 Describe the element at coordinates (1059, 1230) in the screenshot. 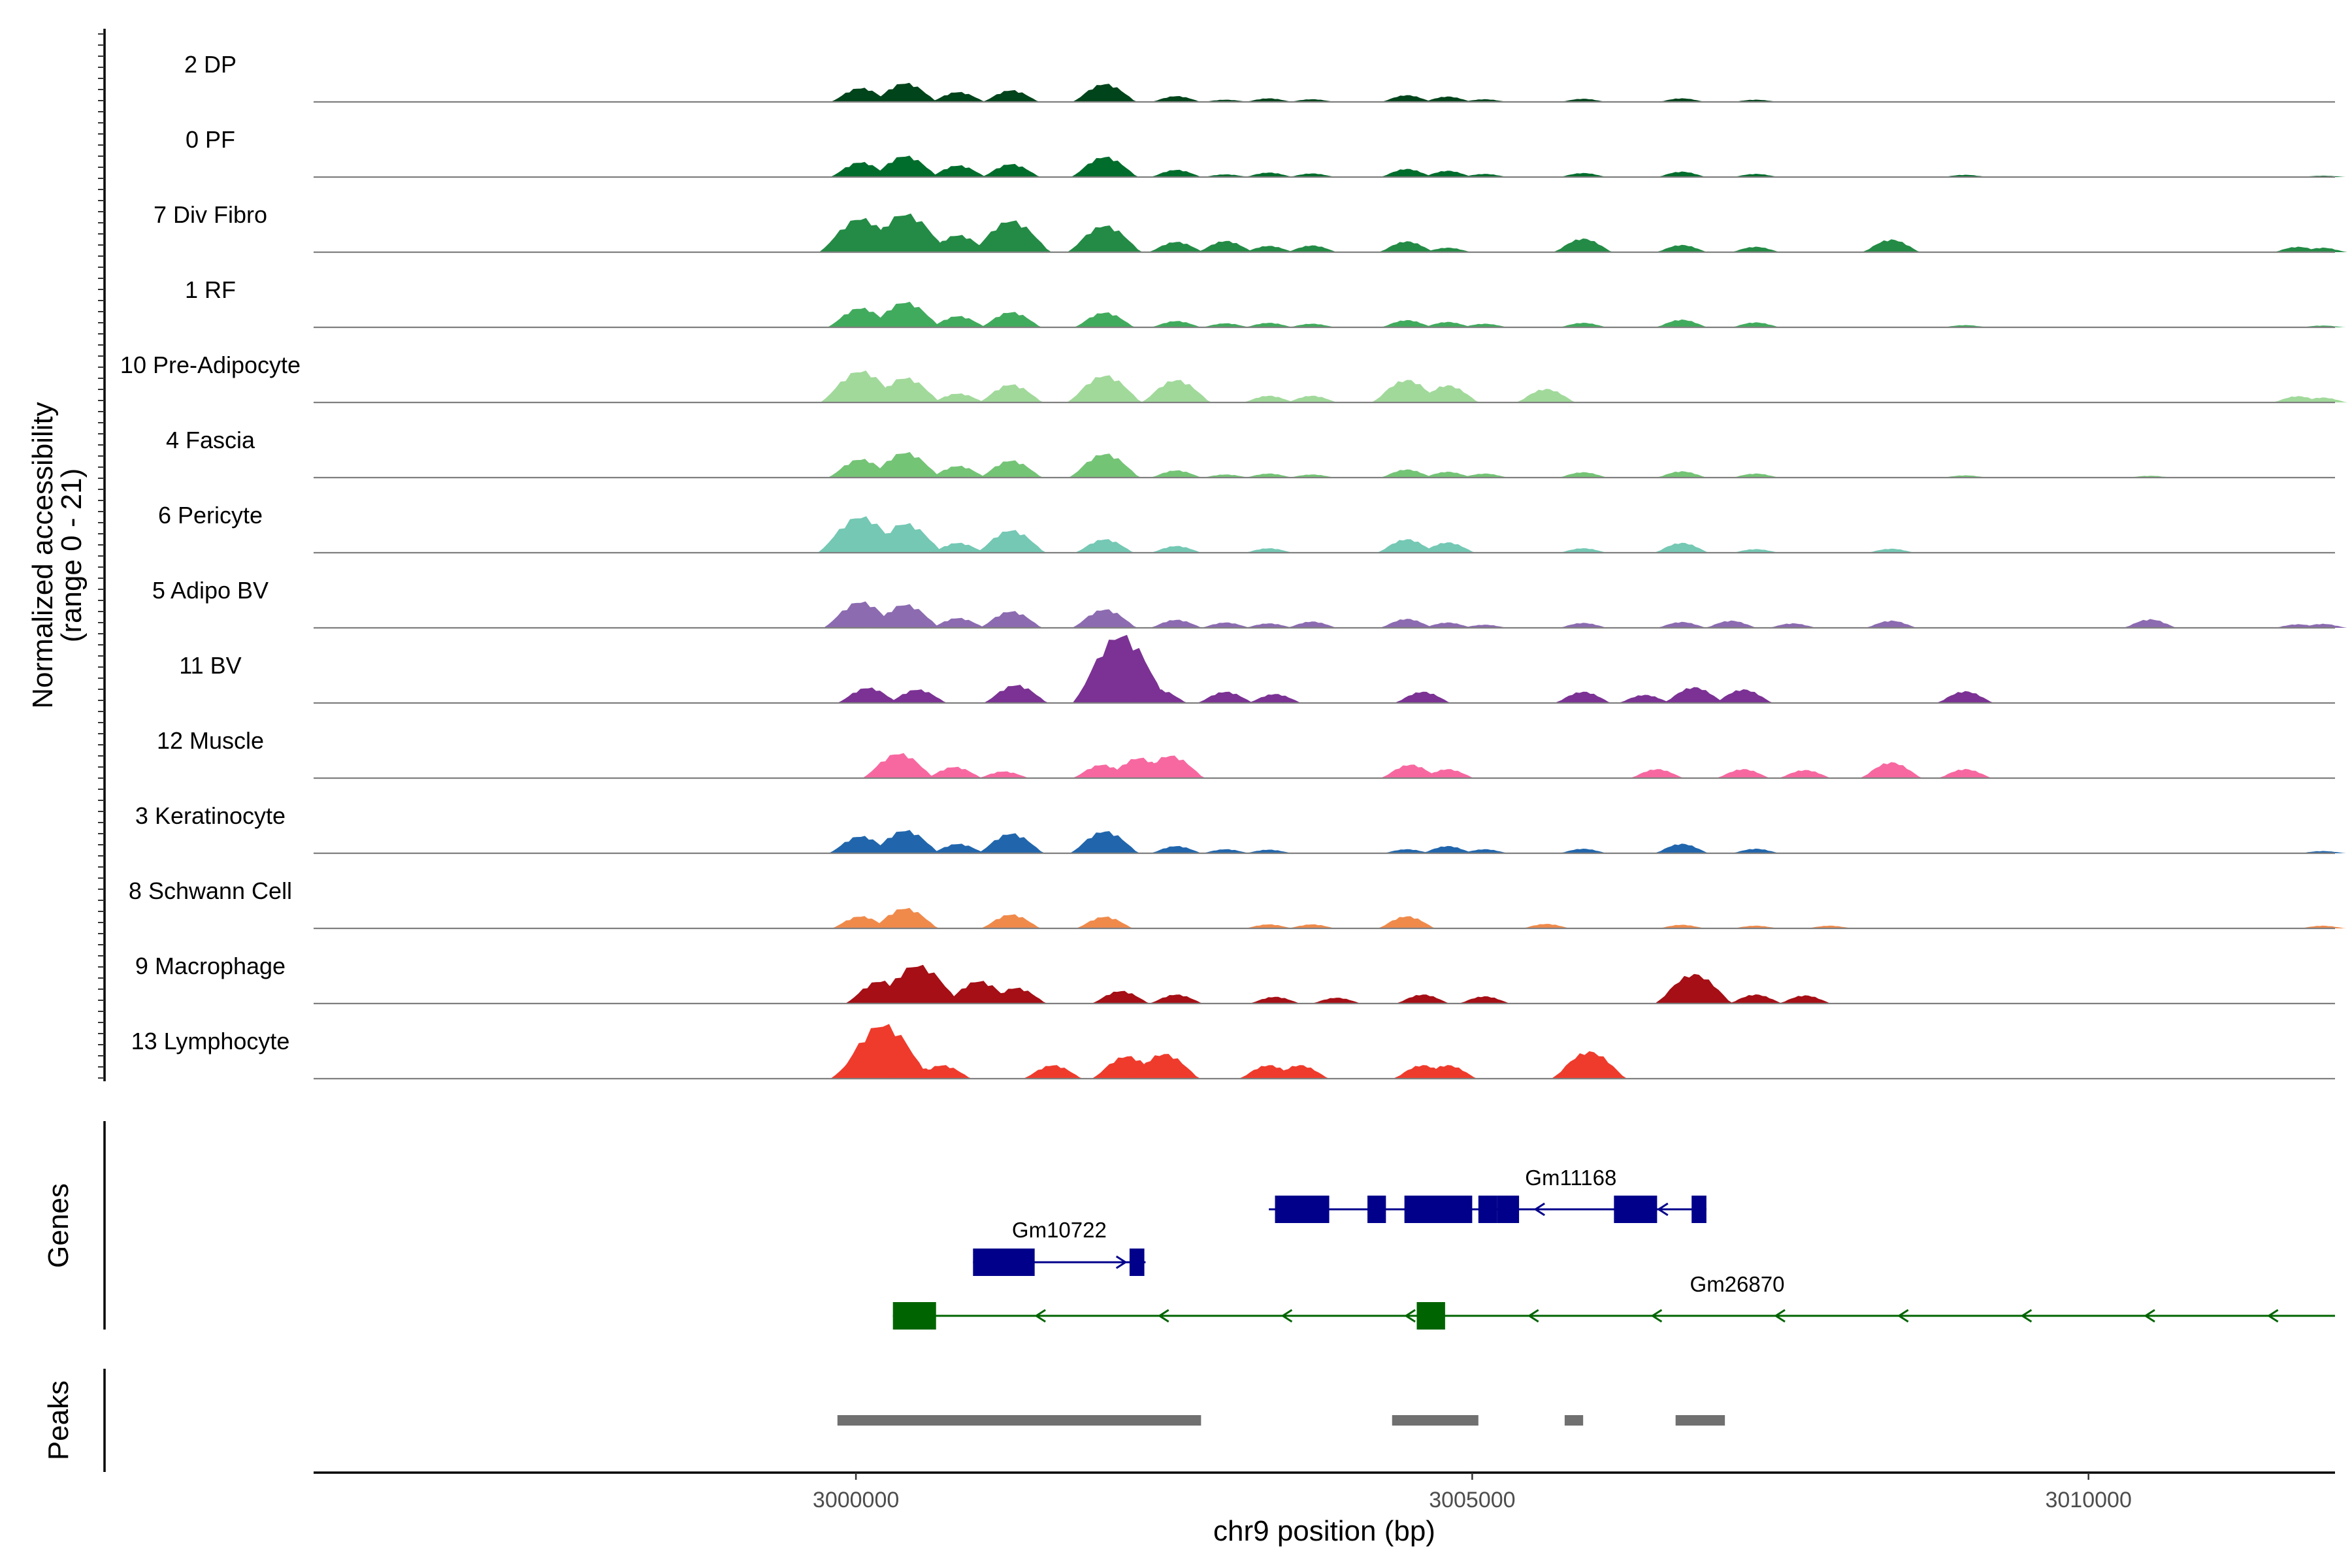

I see `gene-label: Gm10722` at that location.